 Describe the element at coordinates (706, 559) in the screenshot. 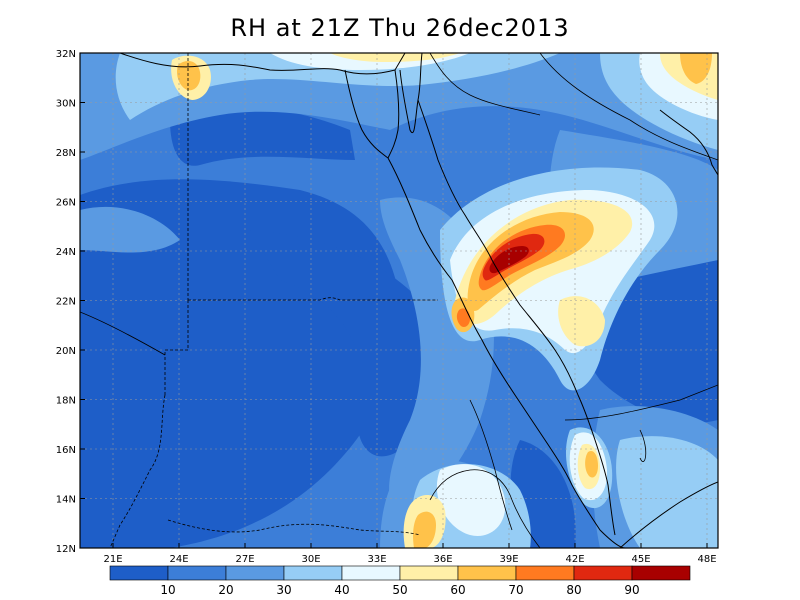

I see `lon-tick-label: 48E` at that location.